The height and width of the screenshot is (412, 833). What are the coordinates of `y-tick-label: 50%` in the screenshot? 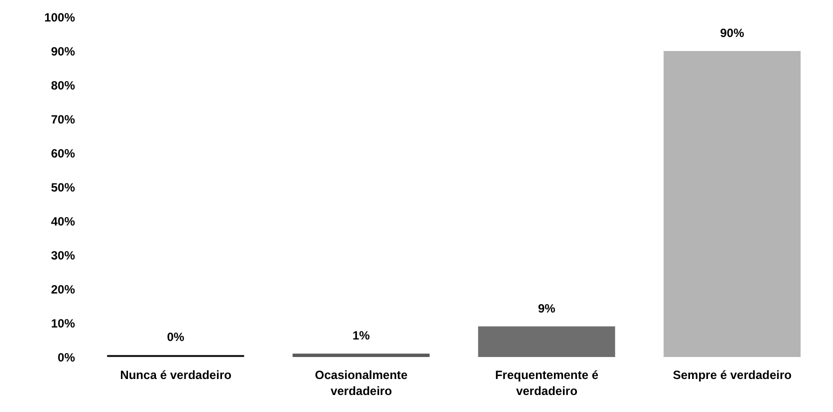 It's located at (63, 187).